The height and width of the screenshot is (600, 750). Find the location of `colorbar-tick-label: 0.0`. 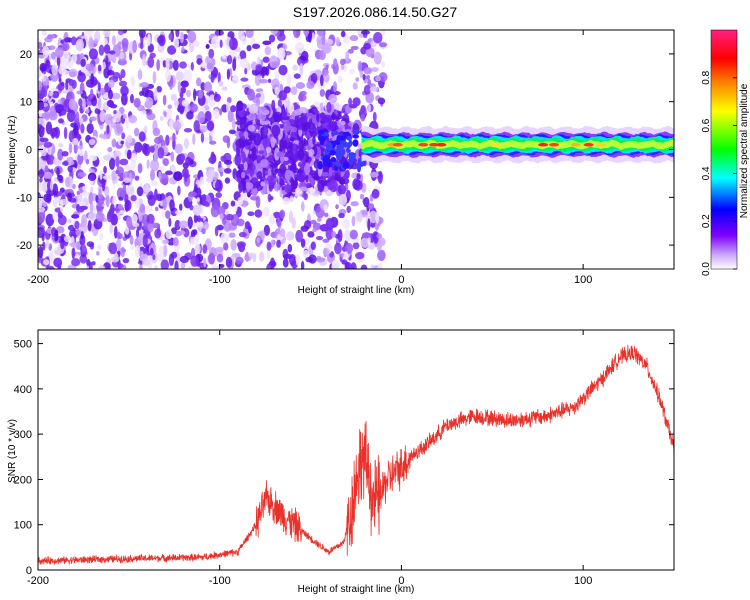

colorbar-tick-label: 0.0 is located at coordinates (706, 269).